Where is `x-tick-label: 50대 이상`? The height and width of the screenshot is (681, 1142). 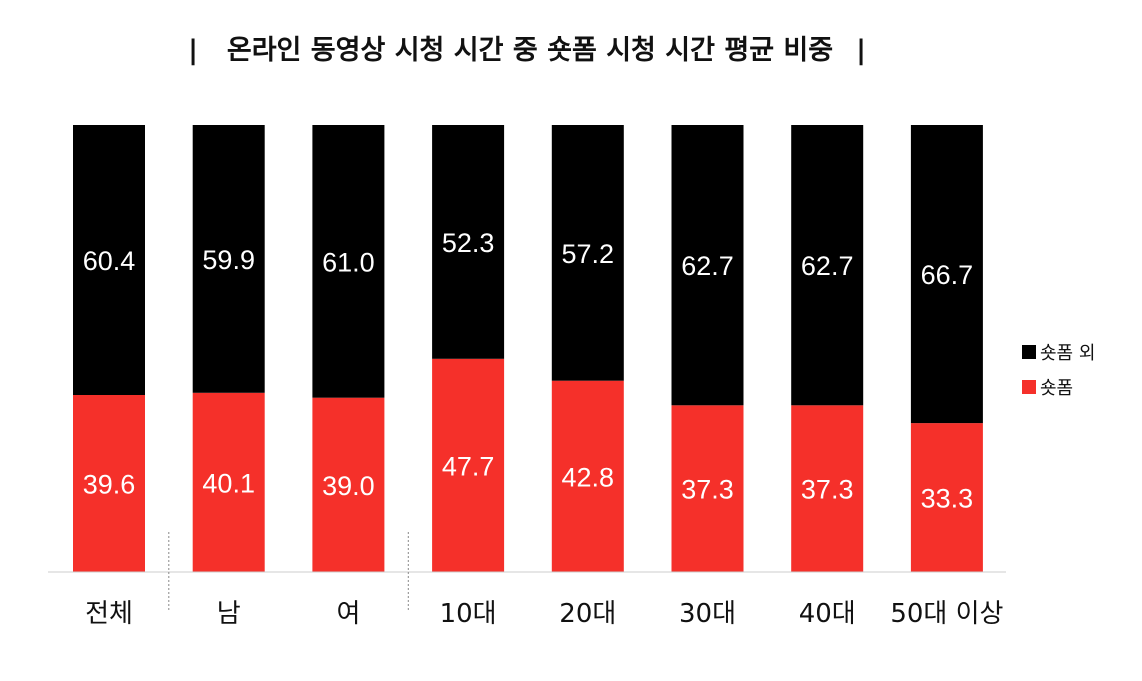
x-tick-label: 50대 이상 is located at coordinates (946, 614).